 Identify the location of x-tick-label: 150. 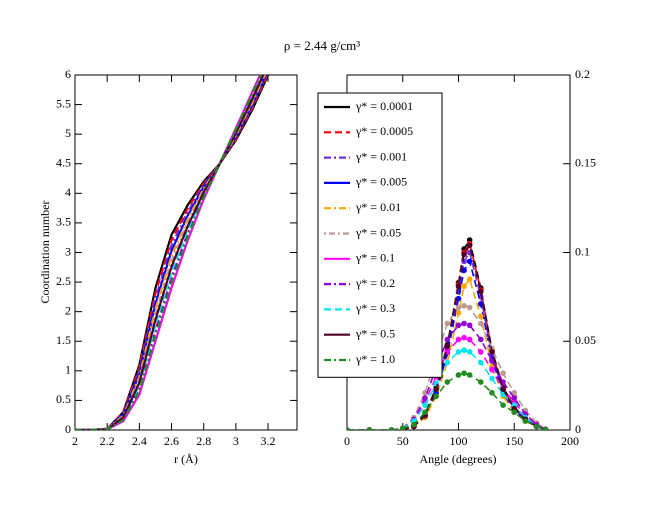
(514, 441).